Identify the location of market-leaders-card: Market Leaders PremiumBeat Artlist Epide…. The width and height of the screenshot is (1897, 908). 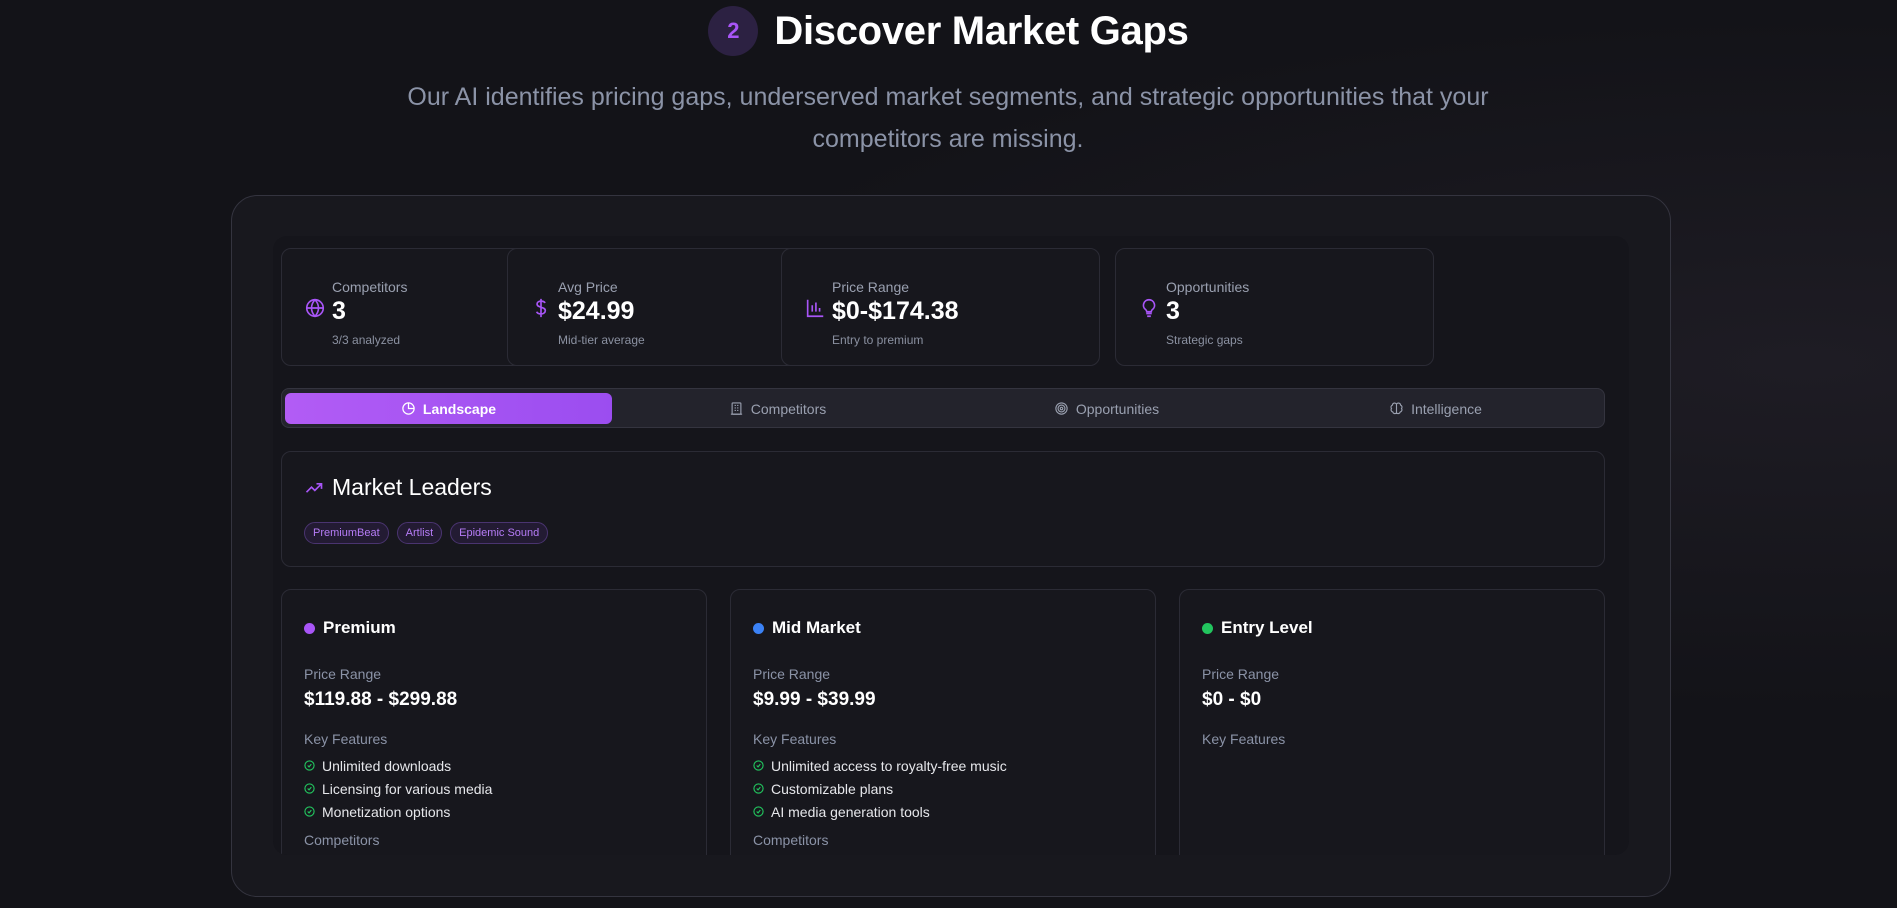
(943, 509).